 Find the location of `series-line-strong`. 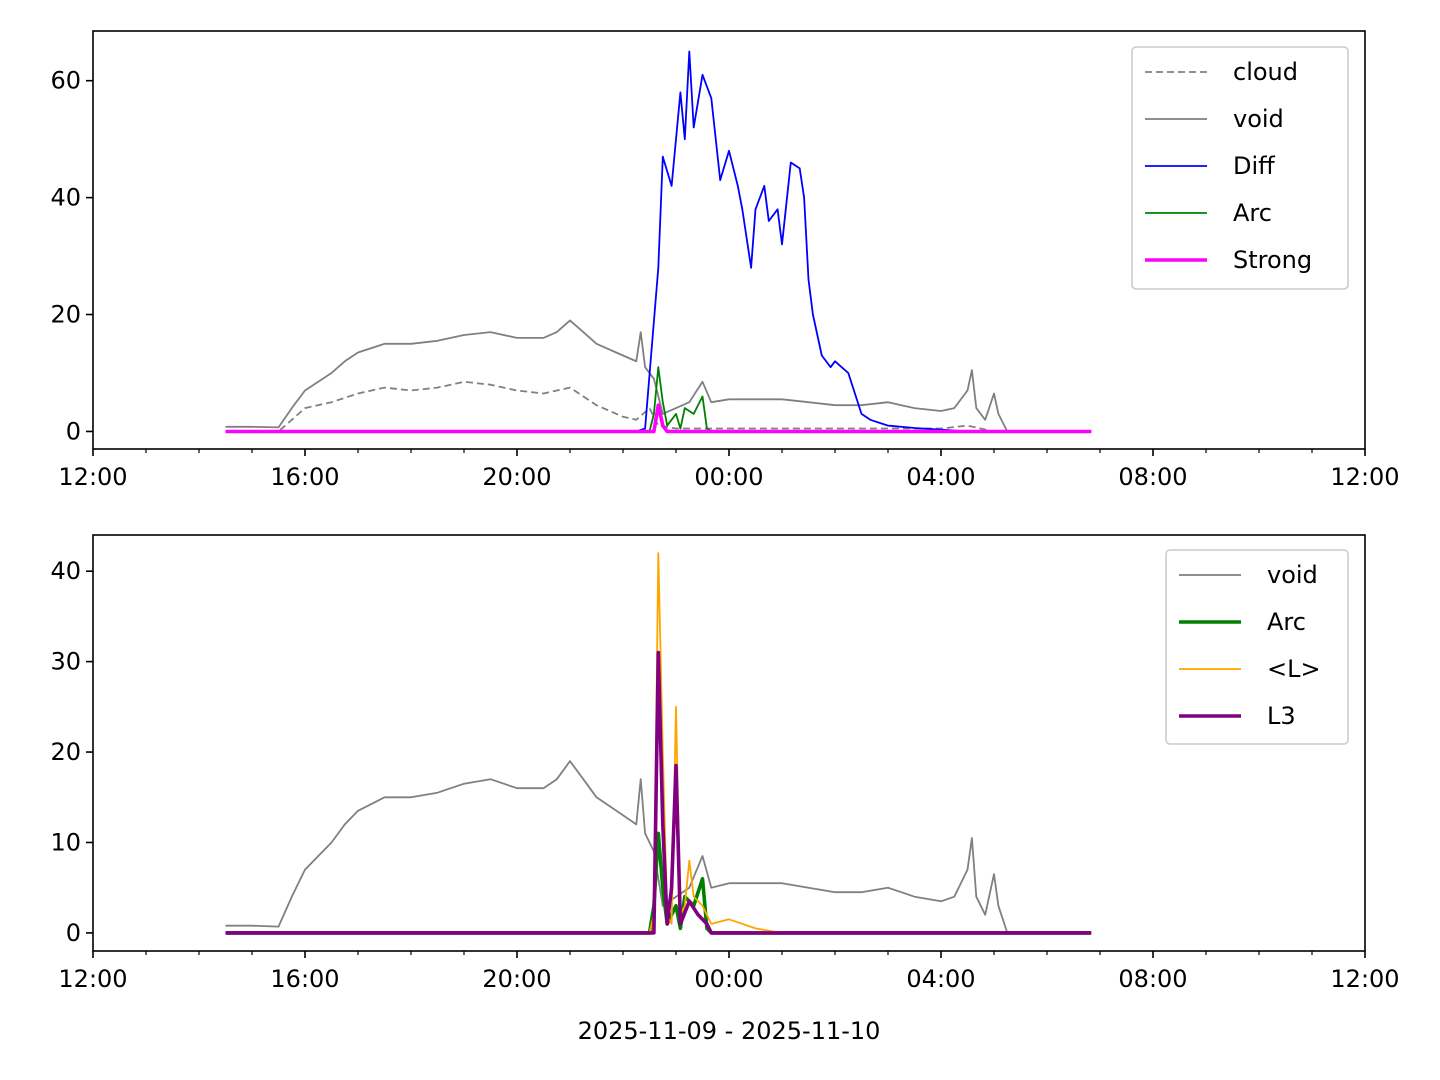

series-line-strong is located at coordinates (658, 418).